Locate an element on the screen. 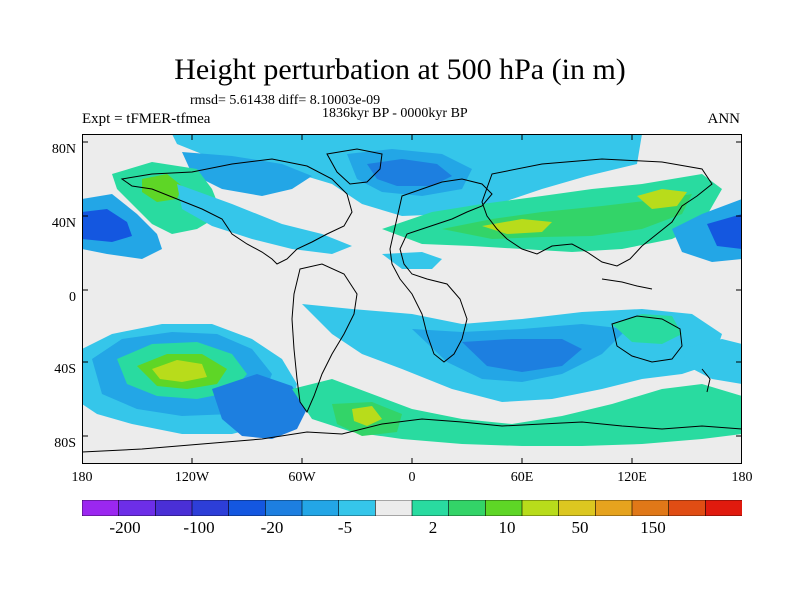 Image resolution: width=800 pixels, height=600 pixels. x-label-120w: 120W is located at coordinates (192, 477).